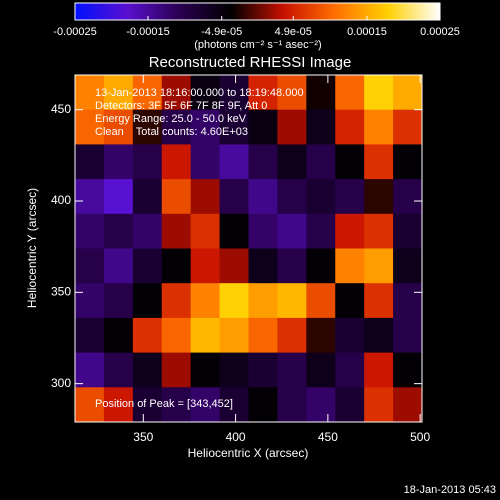 The image size is (500, 500). What do you see at coordinates (248, 453) in the screenshot?
I see `x-axis-label: Heliocentric X (arcsec)` at bounding box center [248, 453].